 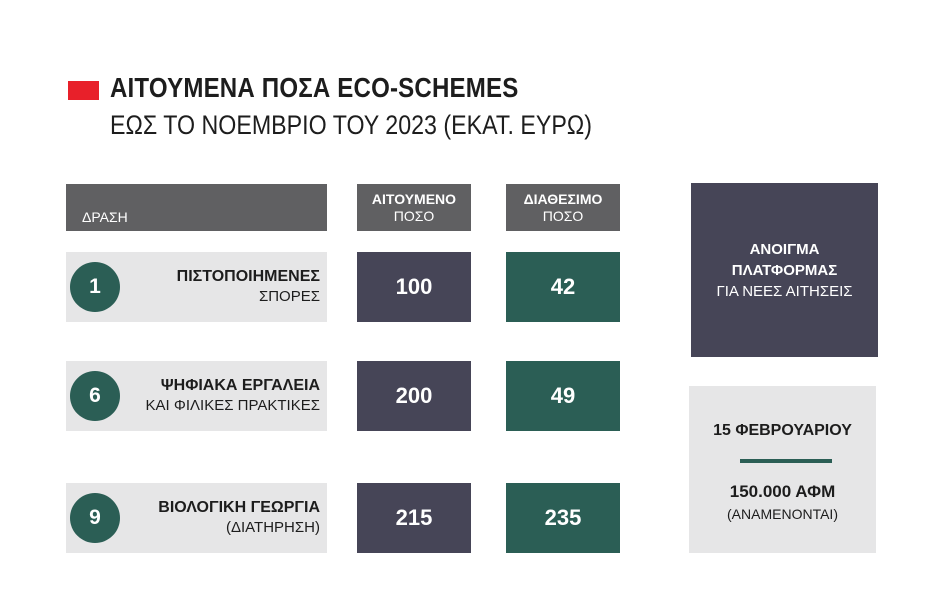 I want to click on header-available-line1: ΔΙΑΘΕΣΙΜΟ, so click(x=563, y=198).